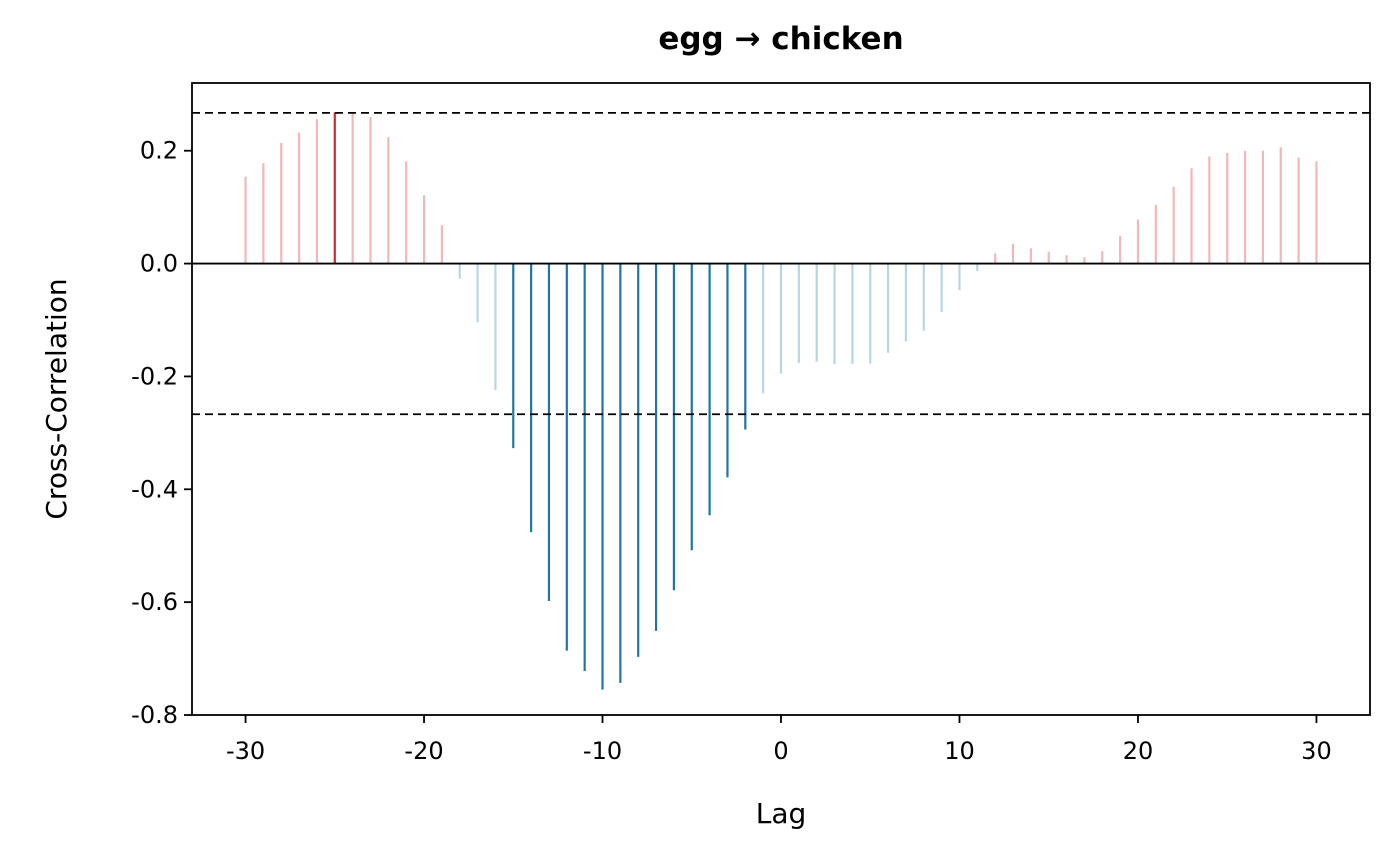 This screenshot has height=866, width=1400. I want to click on y-tick-label: -0.6, so click(154, 602).